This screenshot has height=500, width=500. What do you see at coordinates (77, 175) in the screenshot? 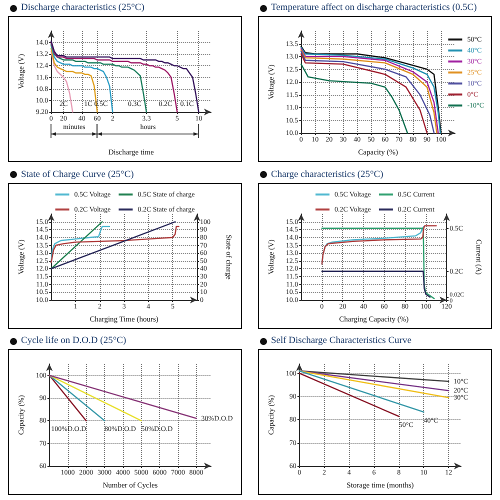
I see `chart-title: State of Charge Curve (25°C)` at bounding box center [77, 175].